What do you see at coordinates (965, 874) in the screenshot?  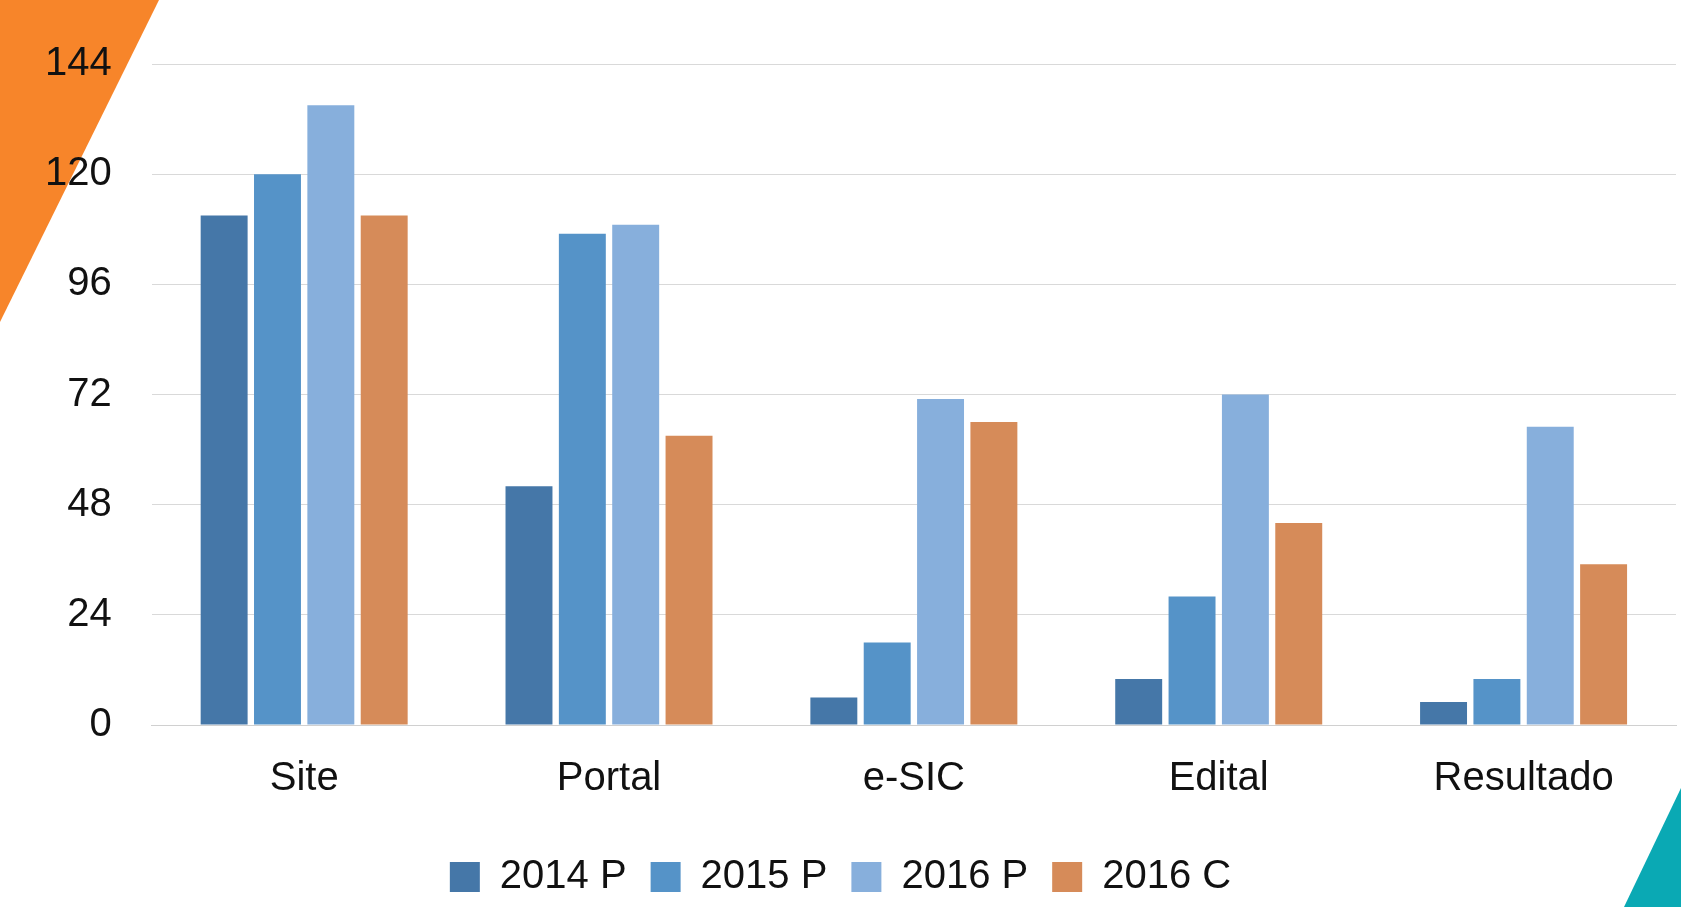 I see `legend-label: 2016 P` at bounding box center [965, 874].